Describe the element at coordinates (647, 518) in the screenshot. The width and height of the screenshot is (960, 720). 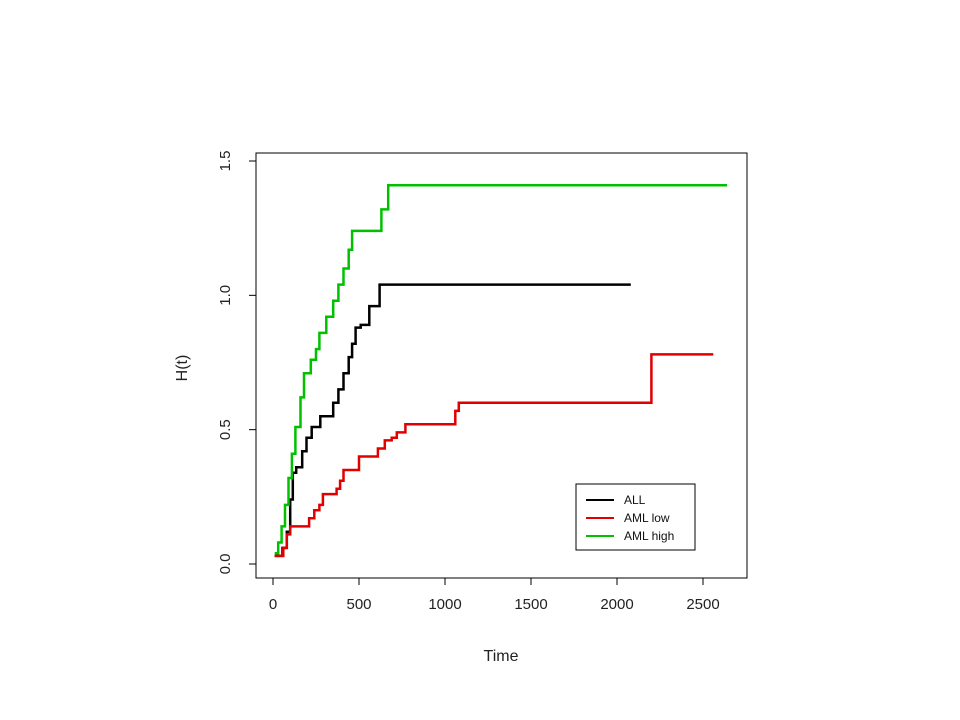
I see `legend-label-aml-low: AML low` at that location.